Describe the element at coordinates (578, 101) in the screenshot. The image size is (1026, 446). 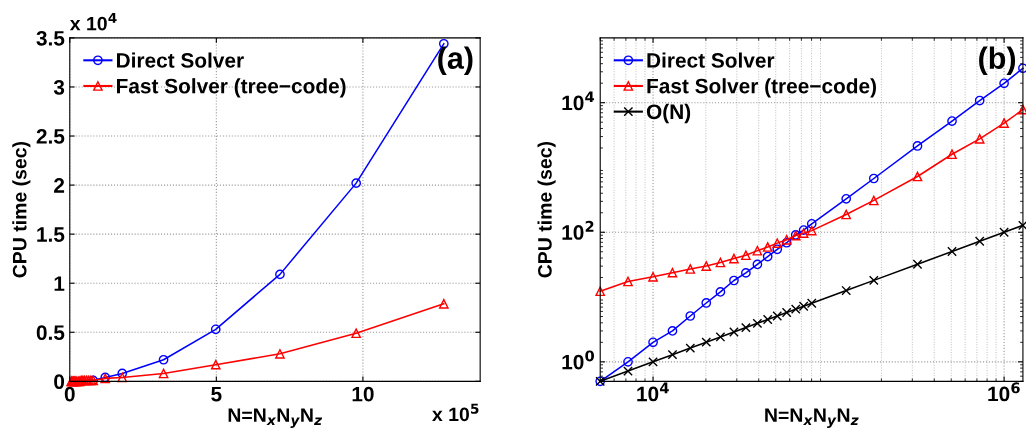
I see `y-tick-label: 10$^{4}$` at that location.